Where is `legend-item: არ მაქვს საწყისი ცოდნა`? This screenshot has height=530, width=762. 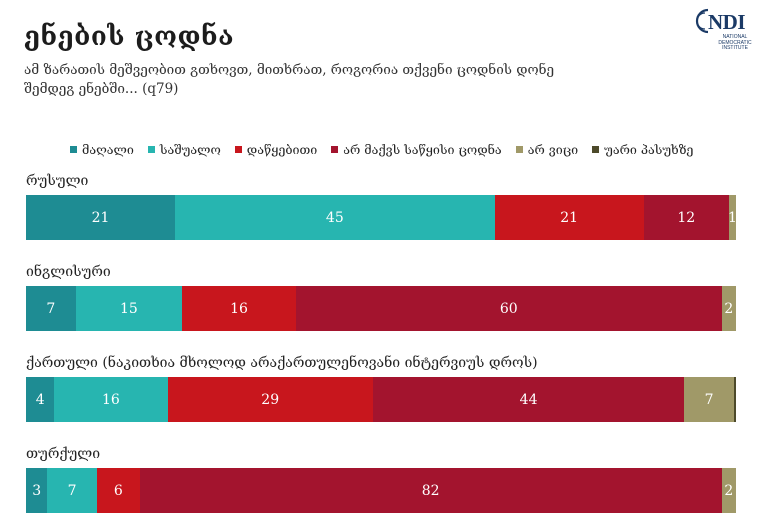
legend-item: არ მაქვს საწყისი ცოდნა is located at coordinates (416, 149).